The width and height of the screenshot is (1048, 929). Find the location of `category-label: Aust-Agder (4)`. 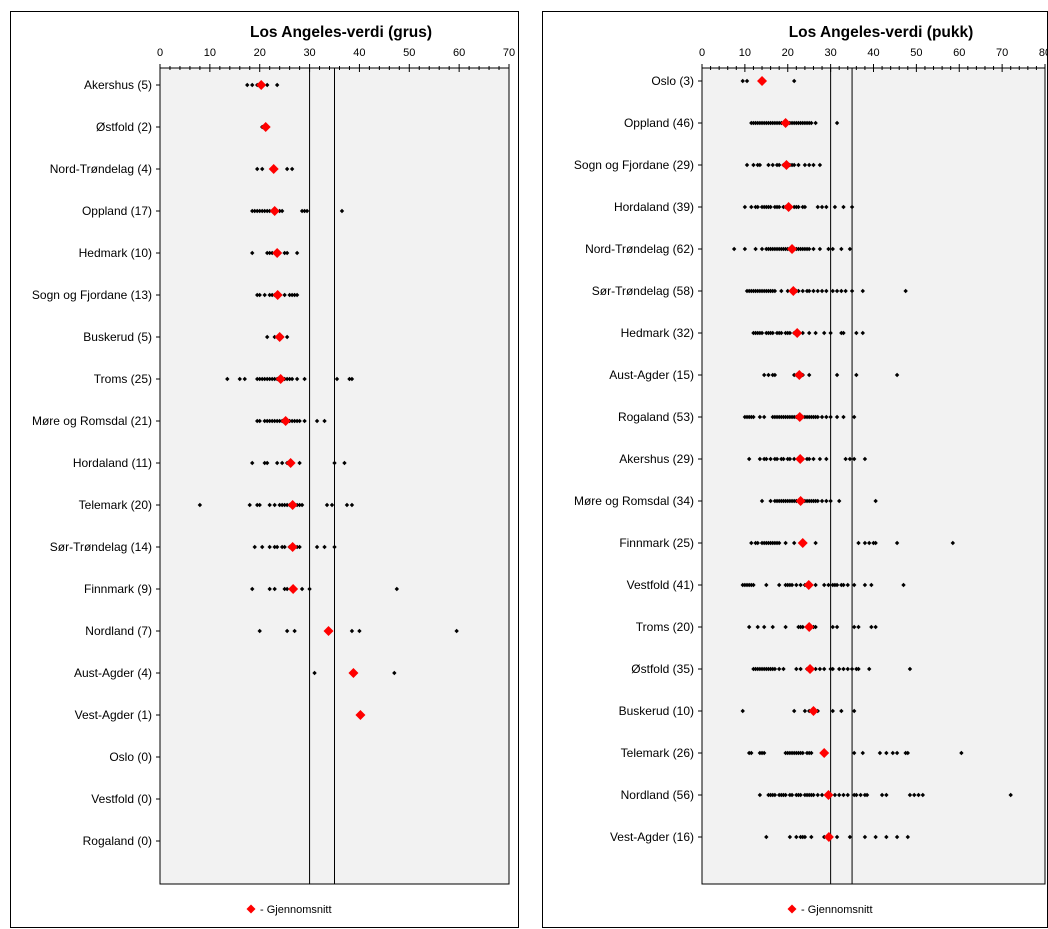

category-label: Aust-Agder (4) is located at coordinates (113, 673).